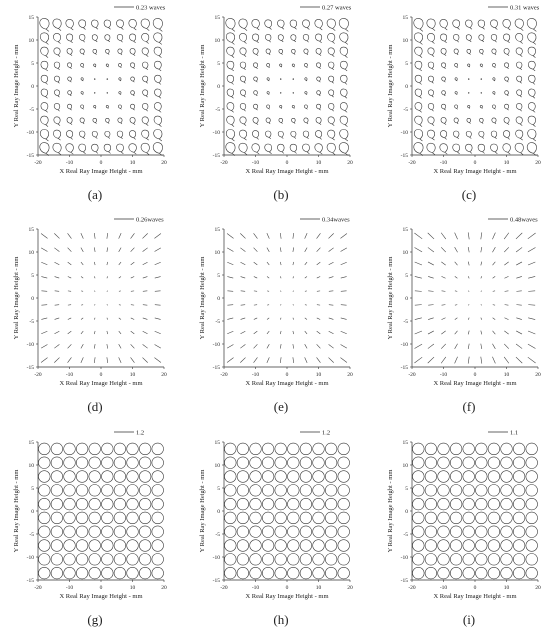  What do you see at coordinates (280, 619) in the screenshot?
I see `panel-label: (h)` at bounding box center [280, 619].